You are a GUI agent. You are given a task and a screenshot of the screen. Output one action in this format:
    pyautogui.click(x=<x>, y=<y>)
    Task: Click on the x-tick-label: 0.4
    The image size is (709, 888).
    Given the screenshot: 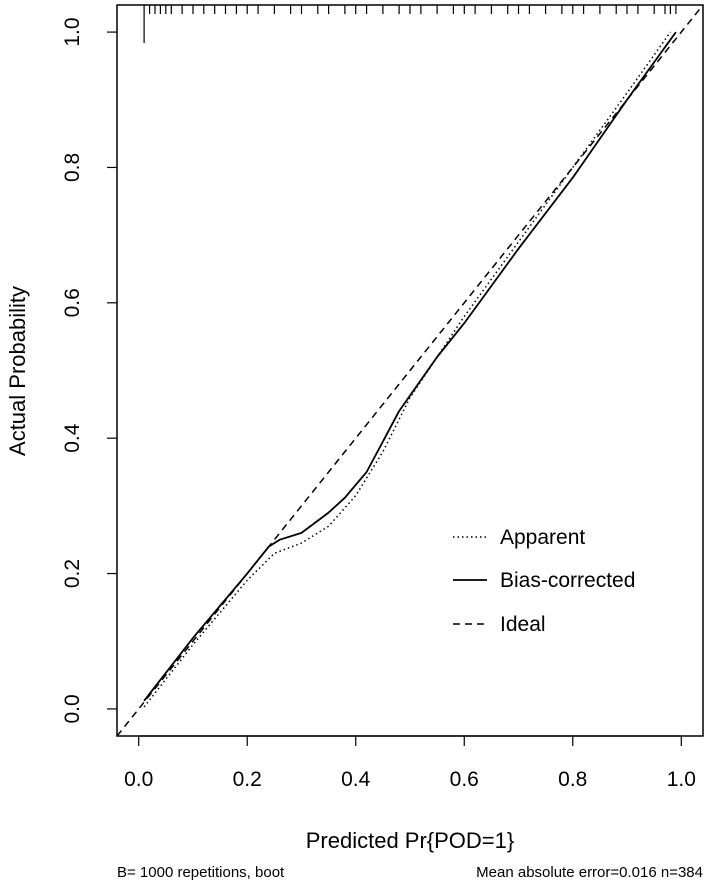 What is the action you would take?
    pyautogui.click(x=356, y=779)
    